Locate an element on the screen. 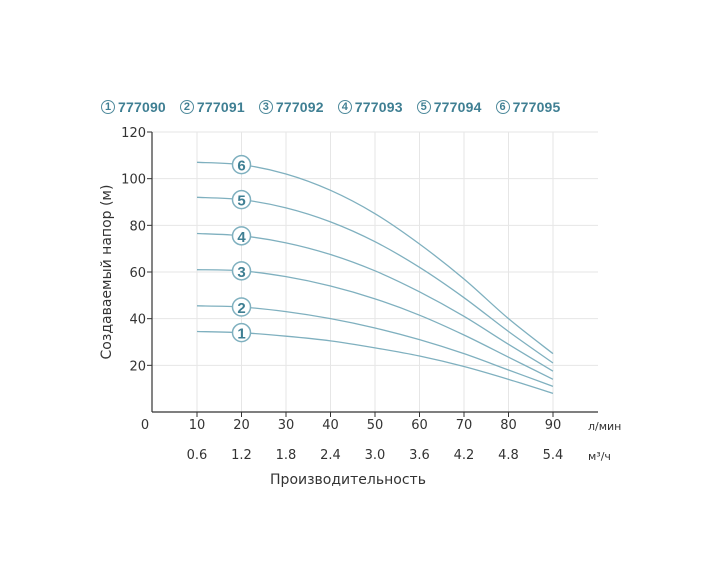 This screenshot has height=581, width=720. x-tick-label: 80 is located at coordinates (508, 425).